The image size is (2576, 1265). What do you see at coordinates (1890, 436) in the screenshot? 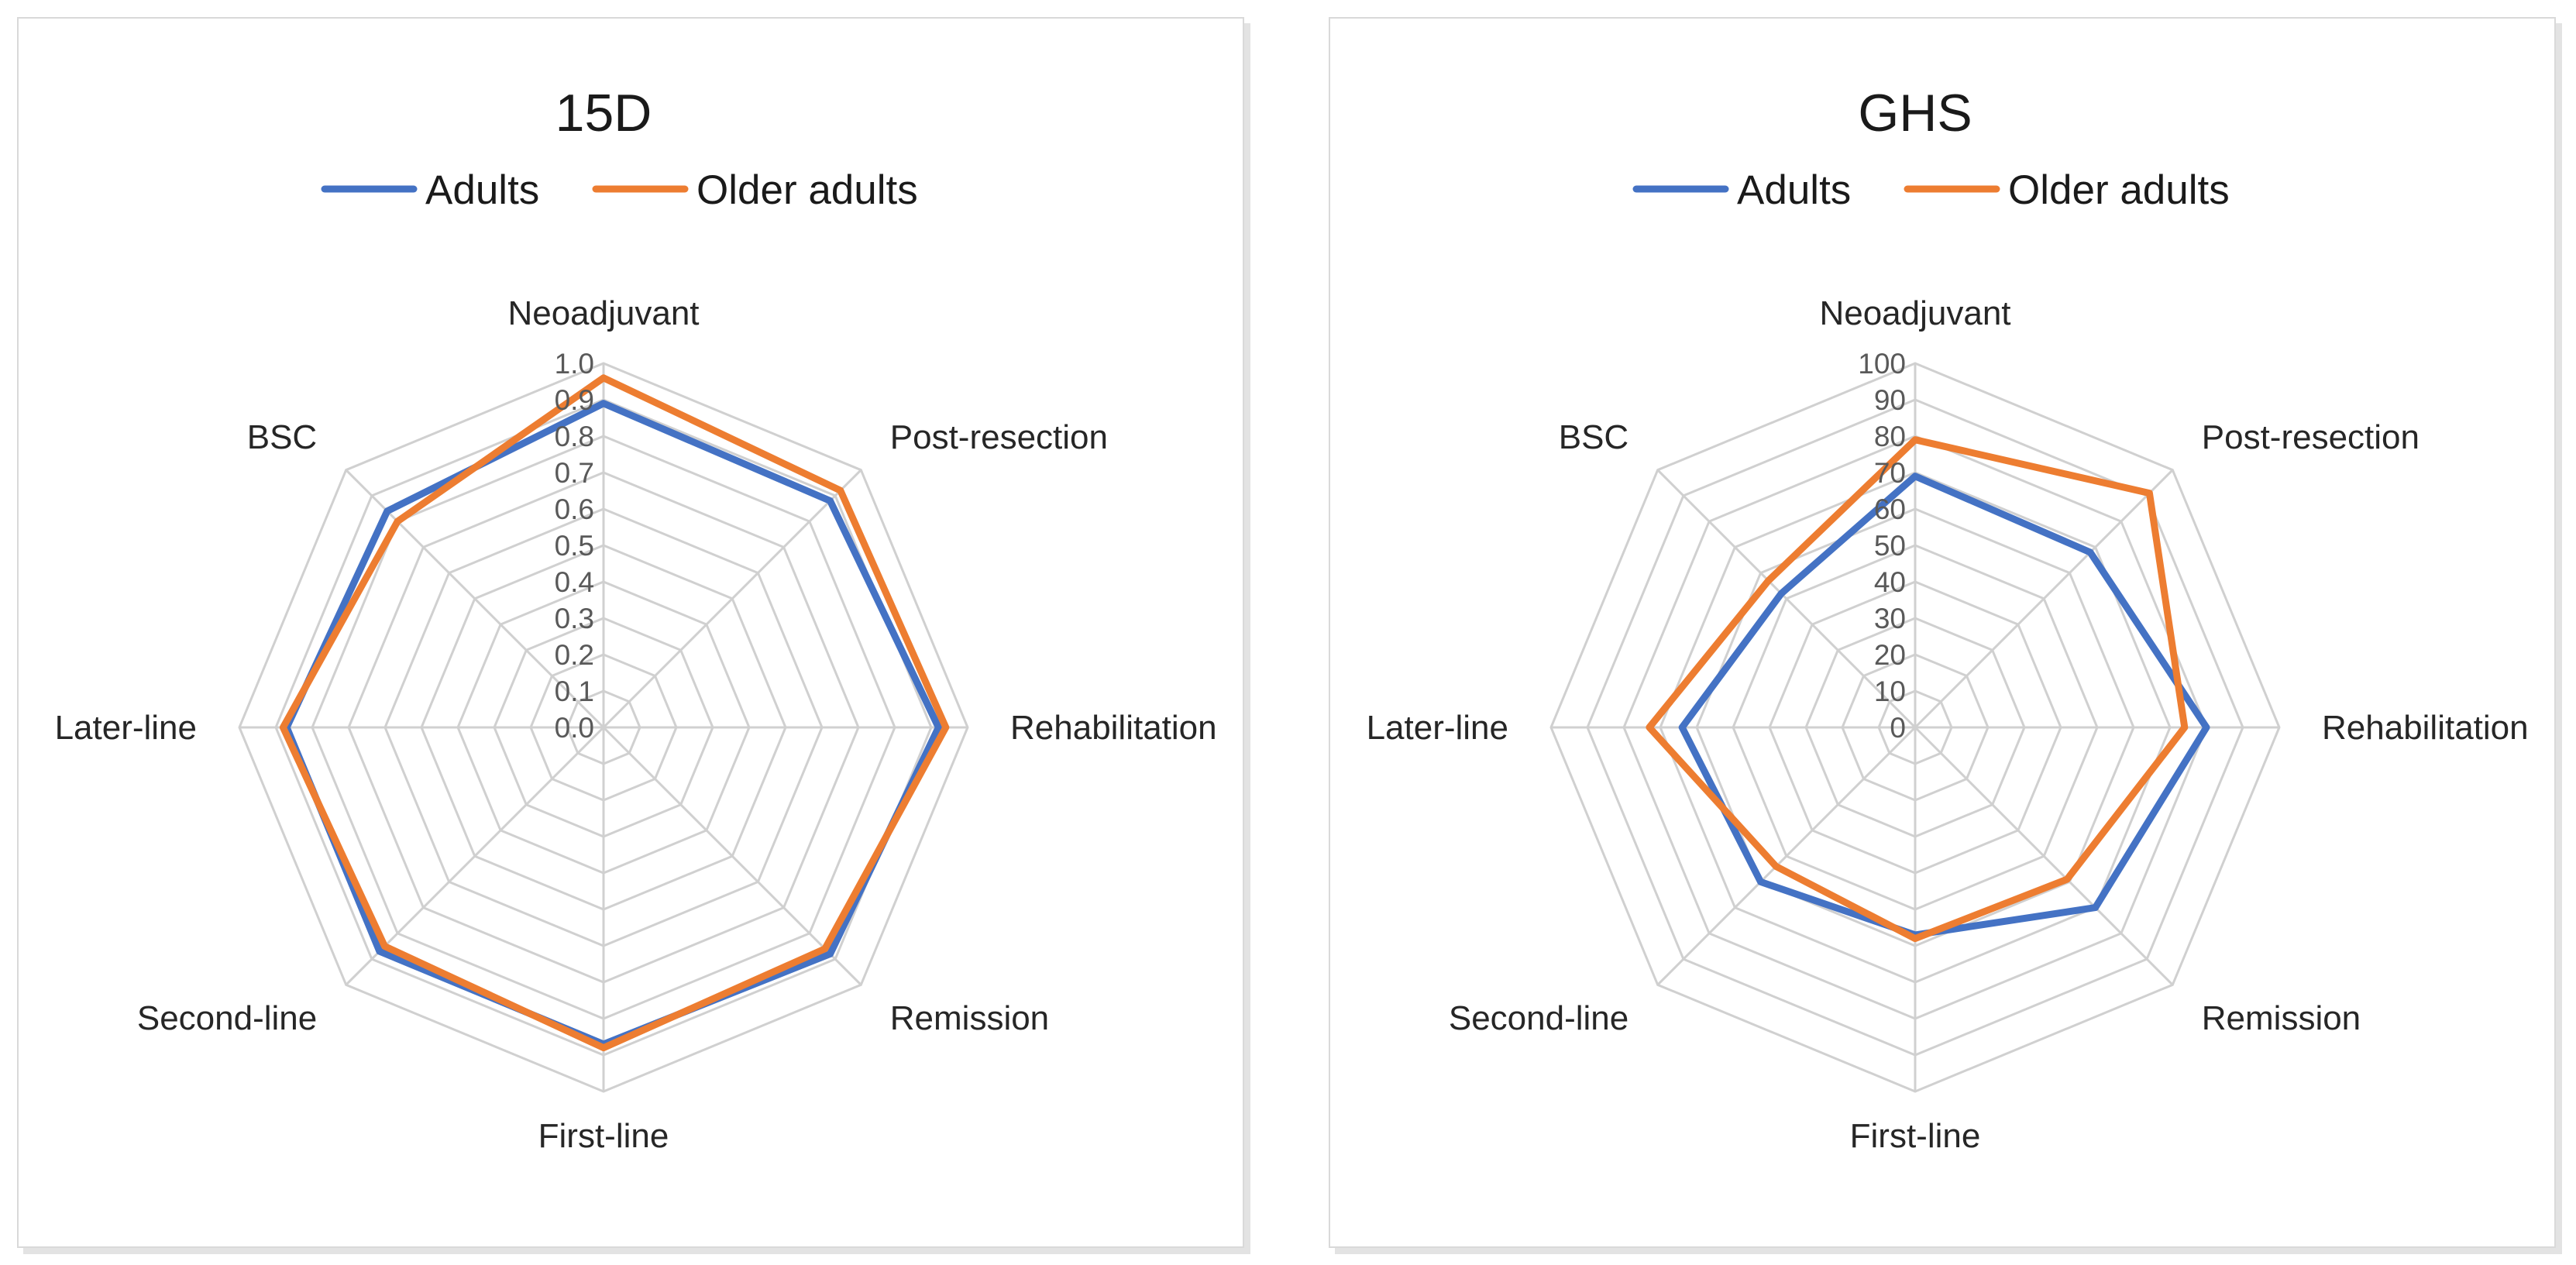
I see `tick-label-8: 80` at bounding box center [1890, 436].